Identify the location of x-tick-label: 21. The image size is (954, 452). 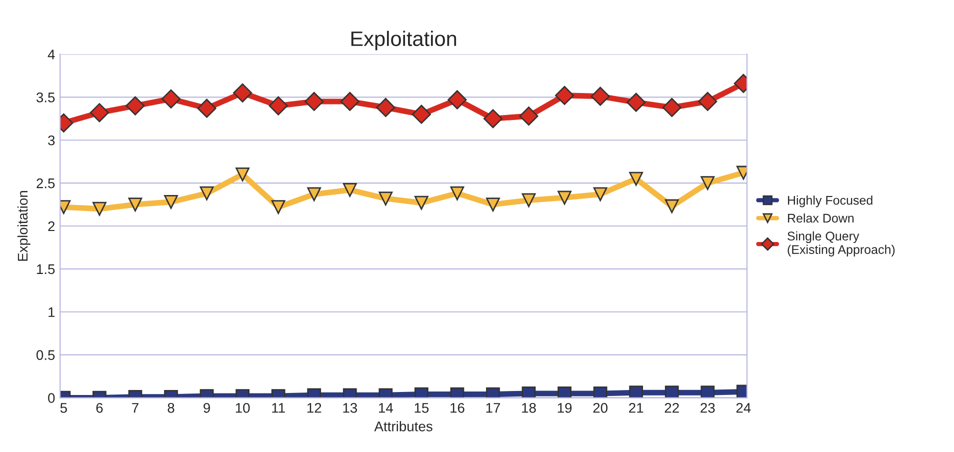
(636, 407).